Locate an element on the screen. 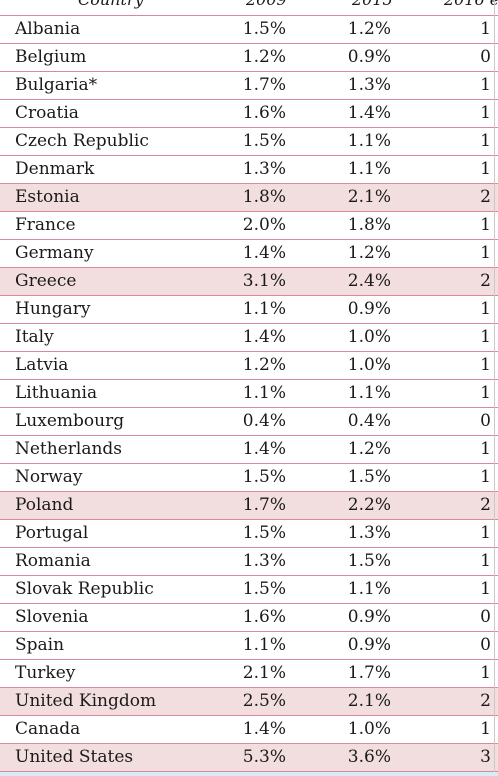 Image resolution: width=498 pixels, height=776 pixels. table-row: Netherlands 1.4% 1.2% 1 is located at coordinates (249, 449).